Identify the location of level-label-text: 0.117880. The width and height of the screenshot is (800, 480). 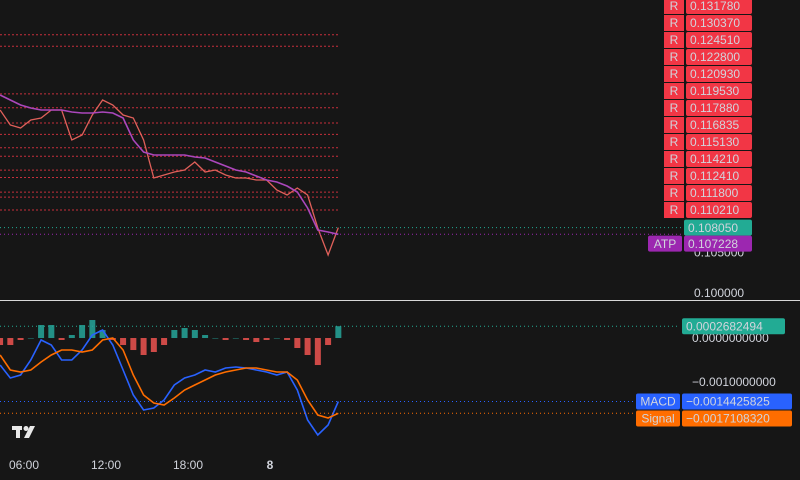
(714, 108).